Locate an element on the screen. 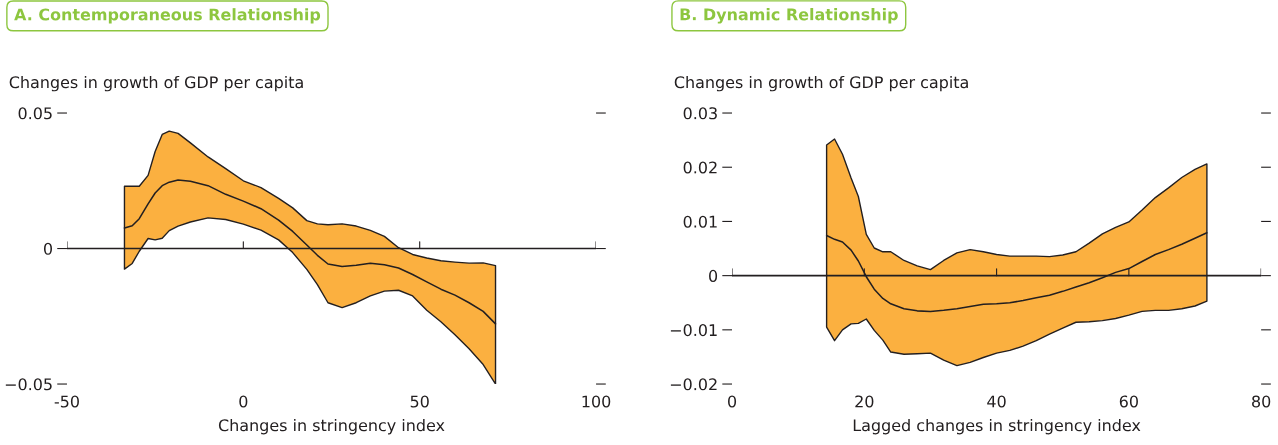 The width and height of the screenshot is (1278, 445). x-tick-label: -50 is located at coordinates (66, 401).